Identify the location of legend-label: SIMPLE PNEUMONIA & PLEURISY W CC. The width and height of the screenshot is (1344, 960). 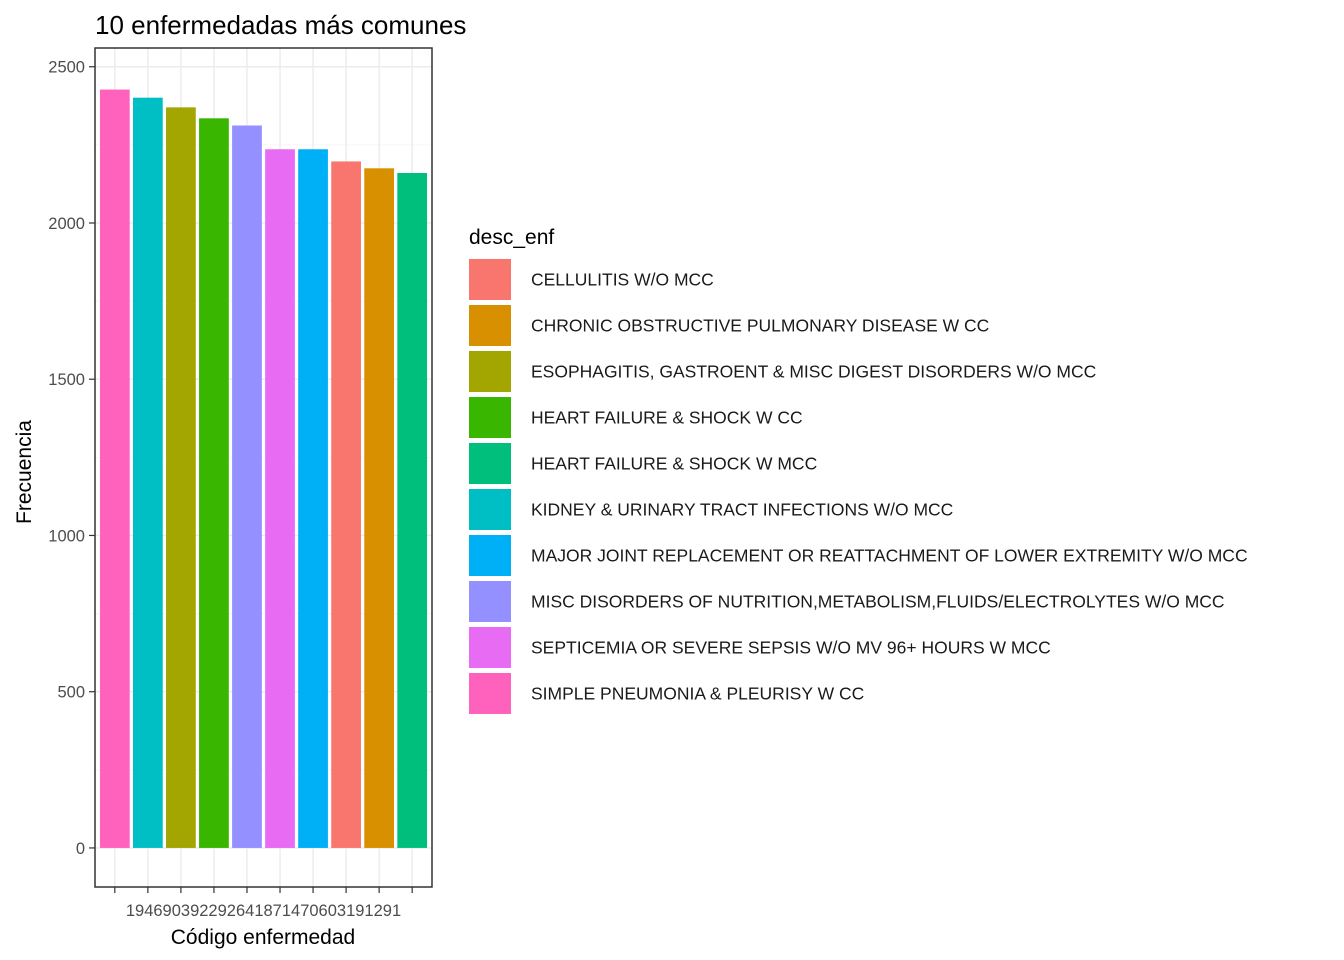
(697, 694).